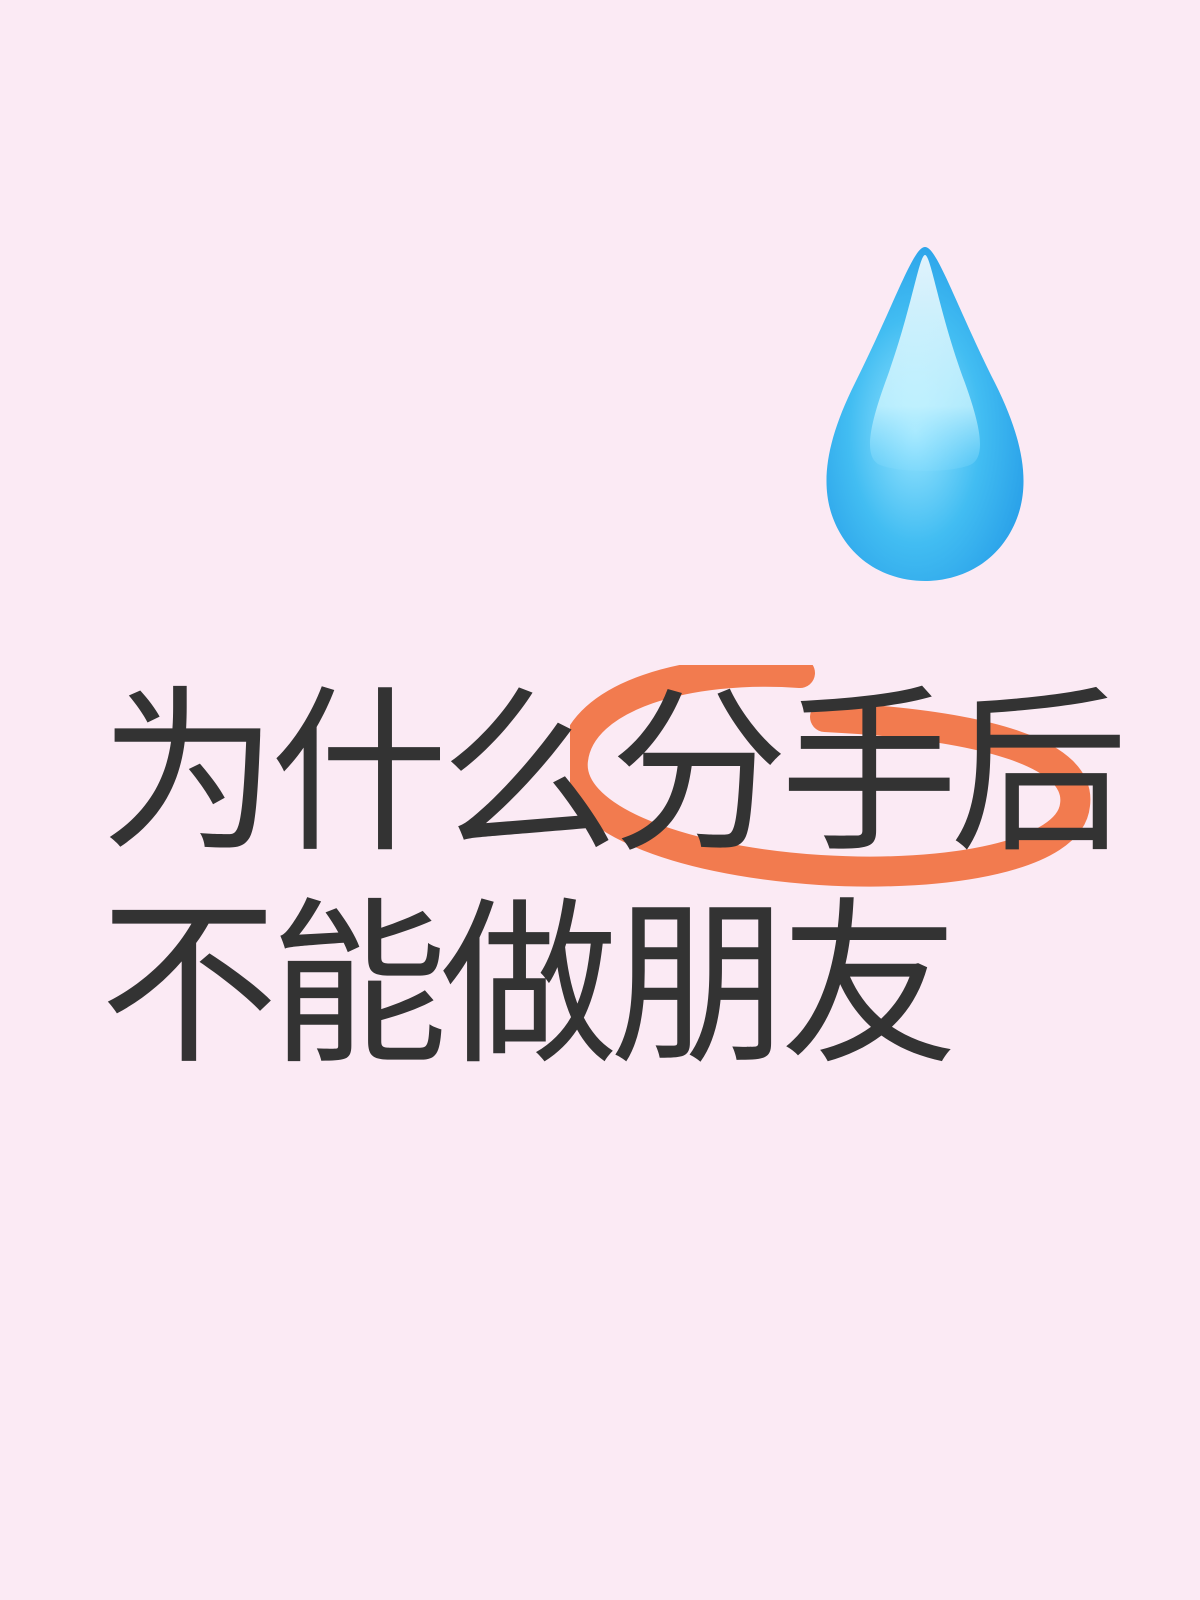 The image size is (1200, 1600). Describe the element at coordinates (925, 413) in the screenshot. I see `droplet-icon` at that location.